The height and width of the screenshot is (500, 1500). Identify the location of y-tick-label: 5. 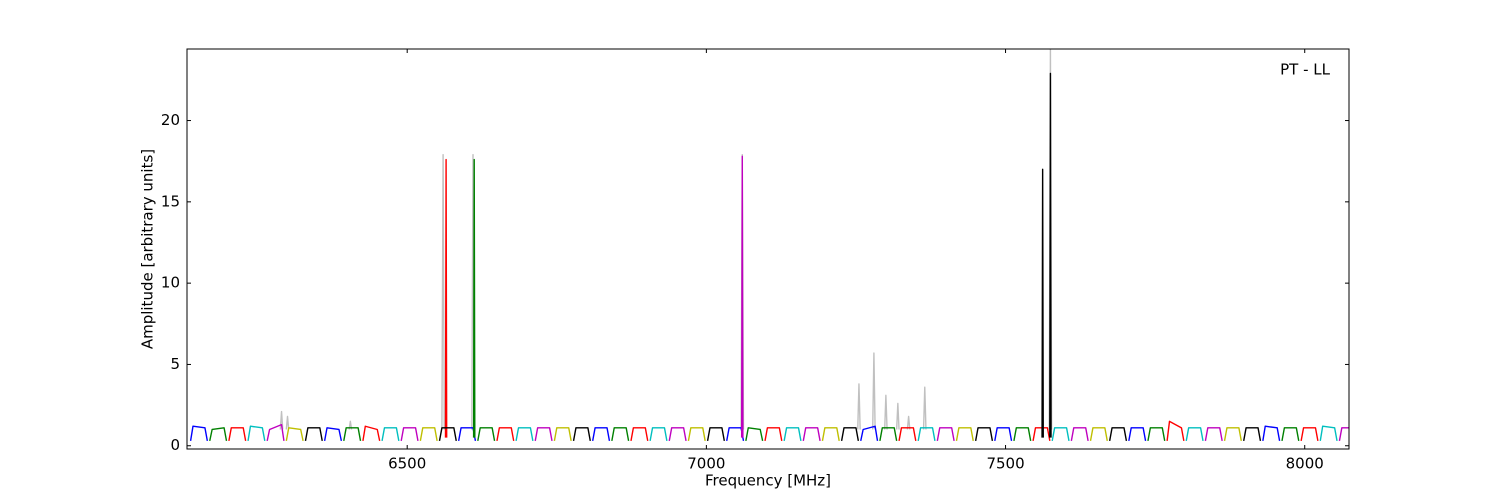
(175, 364).